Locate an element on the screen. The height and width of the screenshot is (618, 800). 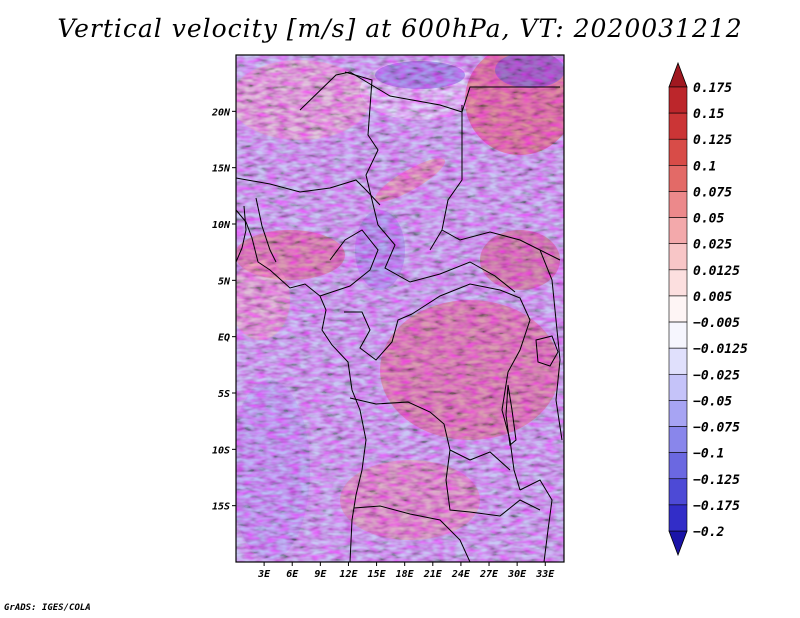
colorbar-label: 0.005 is located at coordinates (712, 297).